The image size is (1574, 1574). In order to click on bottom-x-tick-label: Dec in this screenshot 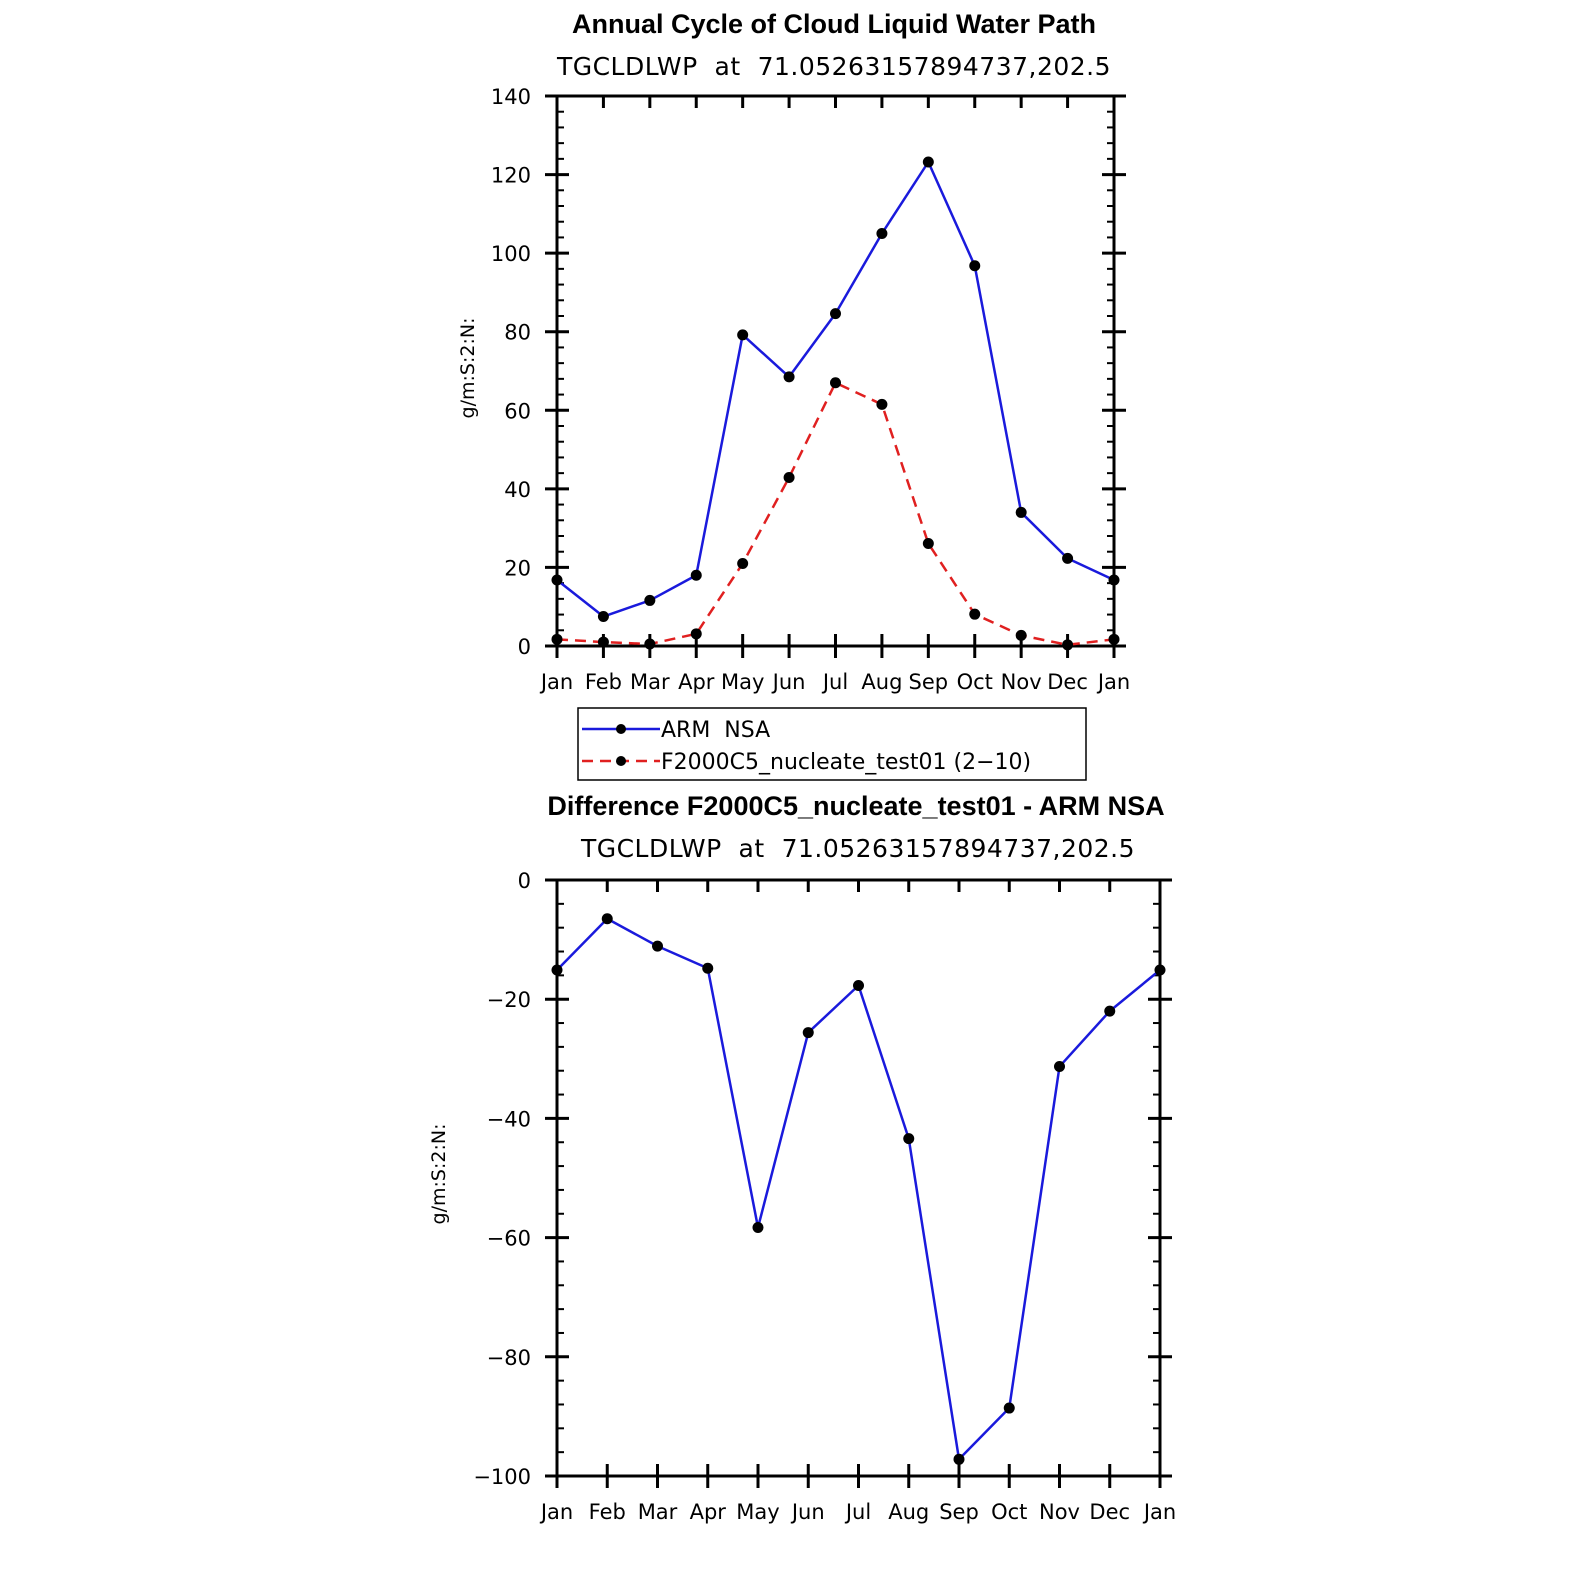, I will do `click(1109, 1512)`.